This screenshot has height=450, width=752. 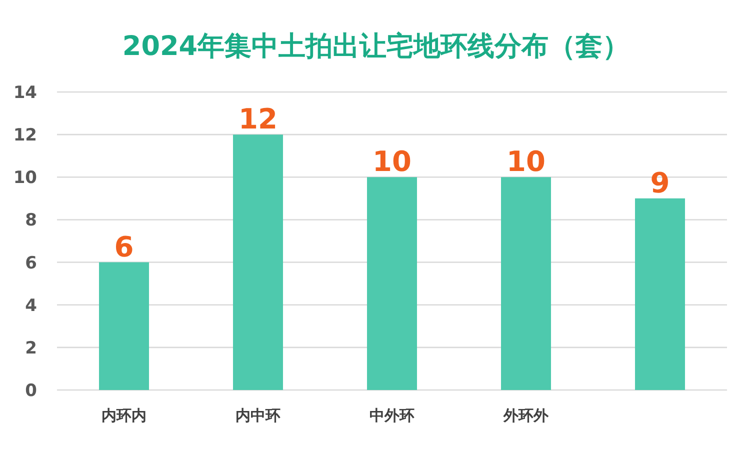 I want to click on x-tick-label: 外环外, so click(x=526, y=415).